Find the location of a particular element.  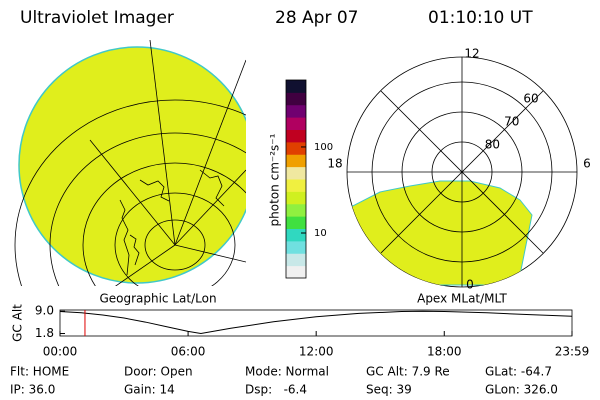

status-field: Dsp: -6.4 is located at coordinates (276, 390).